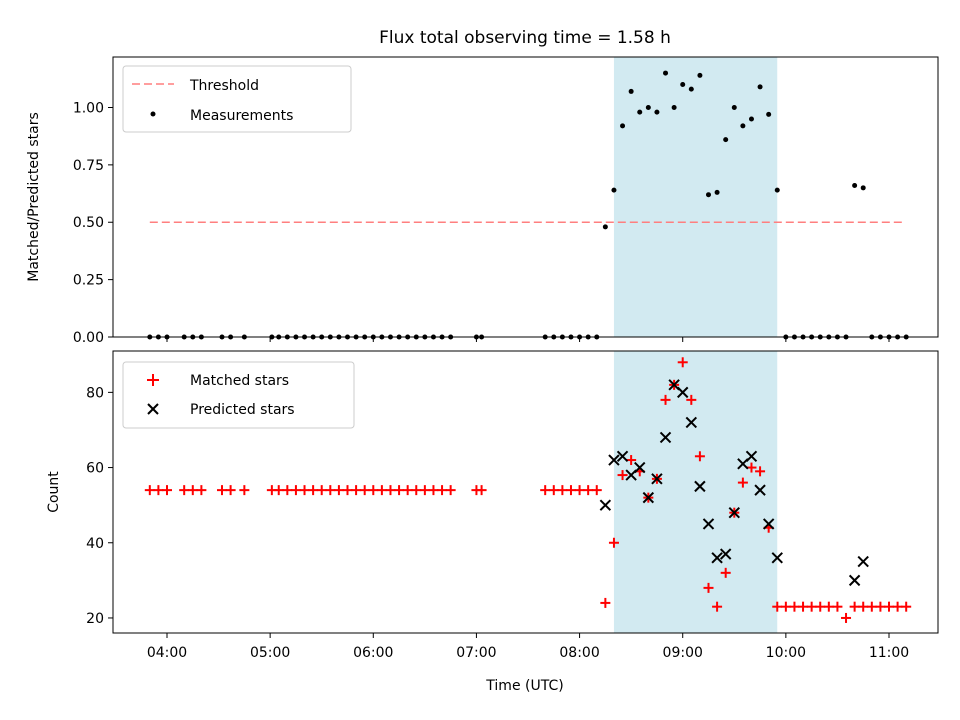 This screenshot has height=720, width=960. What do you see at coordinates (99, 506) in the screenshot?
I see `bottom-y-ticks: 20 40 60 80` at bounding box center [99, 506].